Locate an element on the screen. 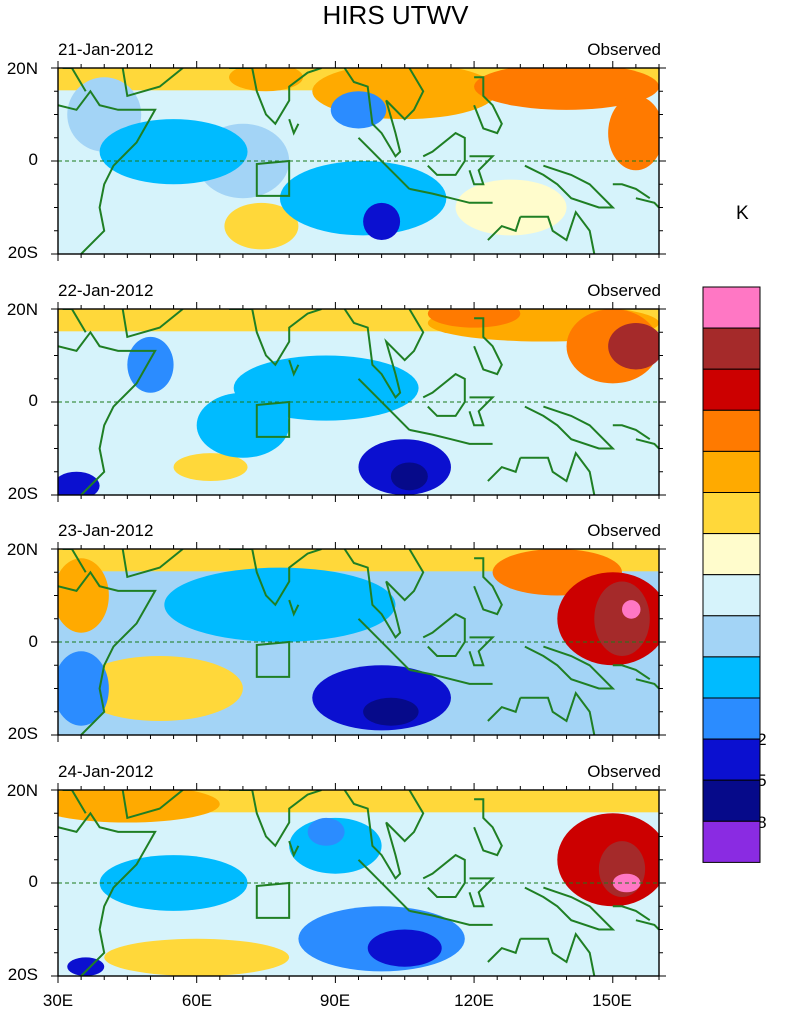 The width and height of the screenshot is (791, 1013). x-tick-120e: 120E is located at coordinates (474, 1000).